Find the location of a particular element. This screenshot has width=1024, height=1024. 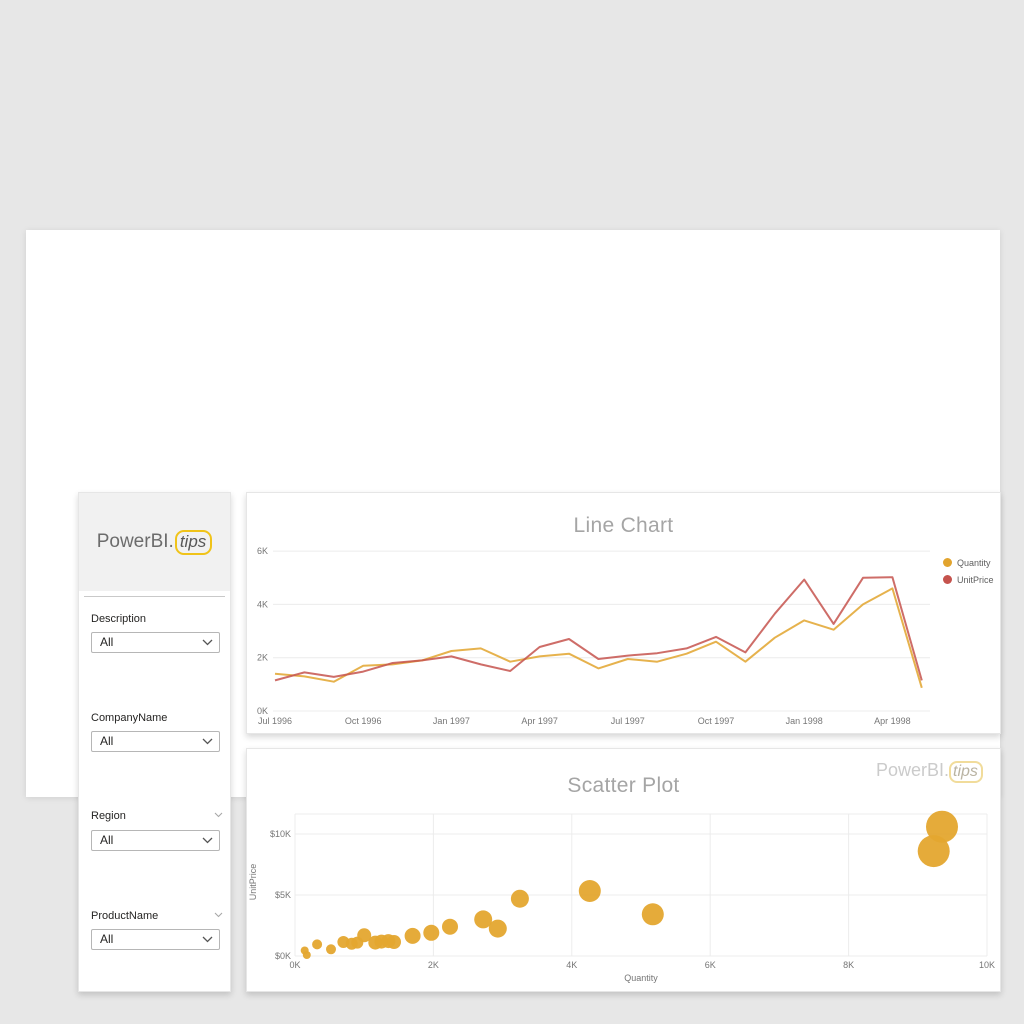

legend-item-unitprice: UnitPrice is located at coordinates (968, 579).